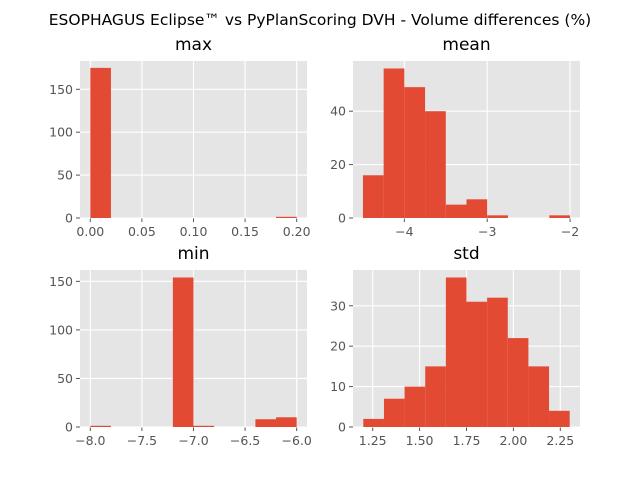 The image size is (640, 480). I want to click on max-x-tick-label: 0.15, so click(245, 231).